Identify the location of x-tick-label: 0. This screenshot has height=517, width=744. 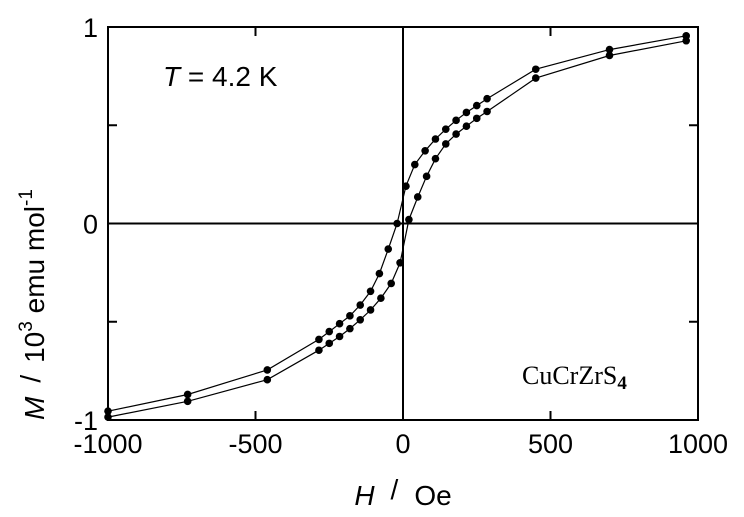
(402, 444).